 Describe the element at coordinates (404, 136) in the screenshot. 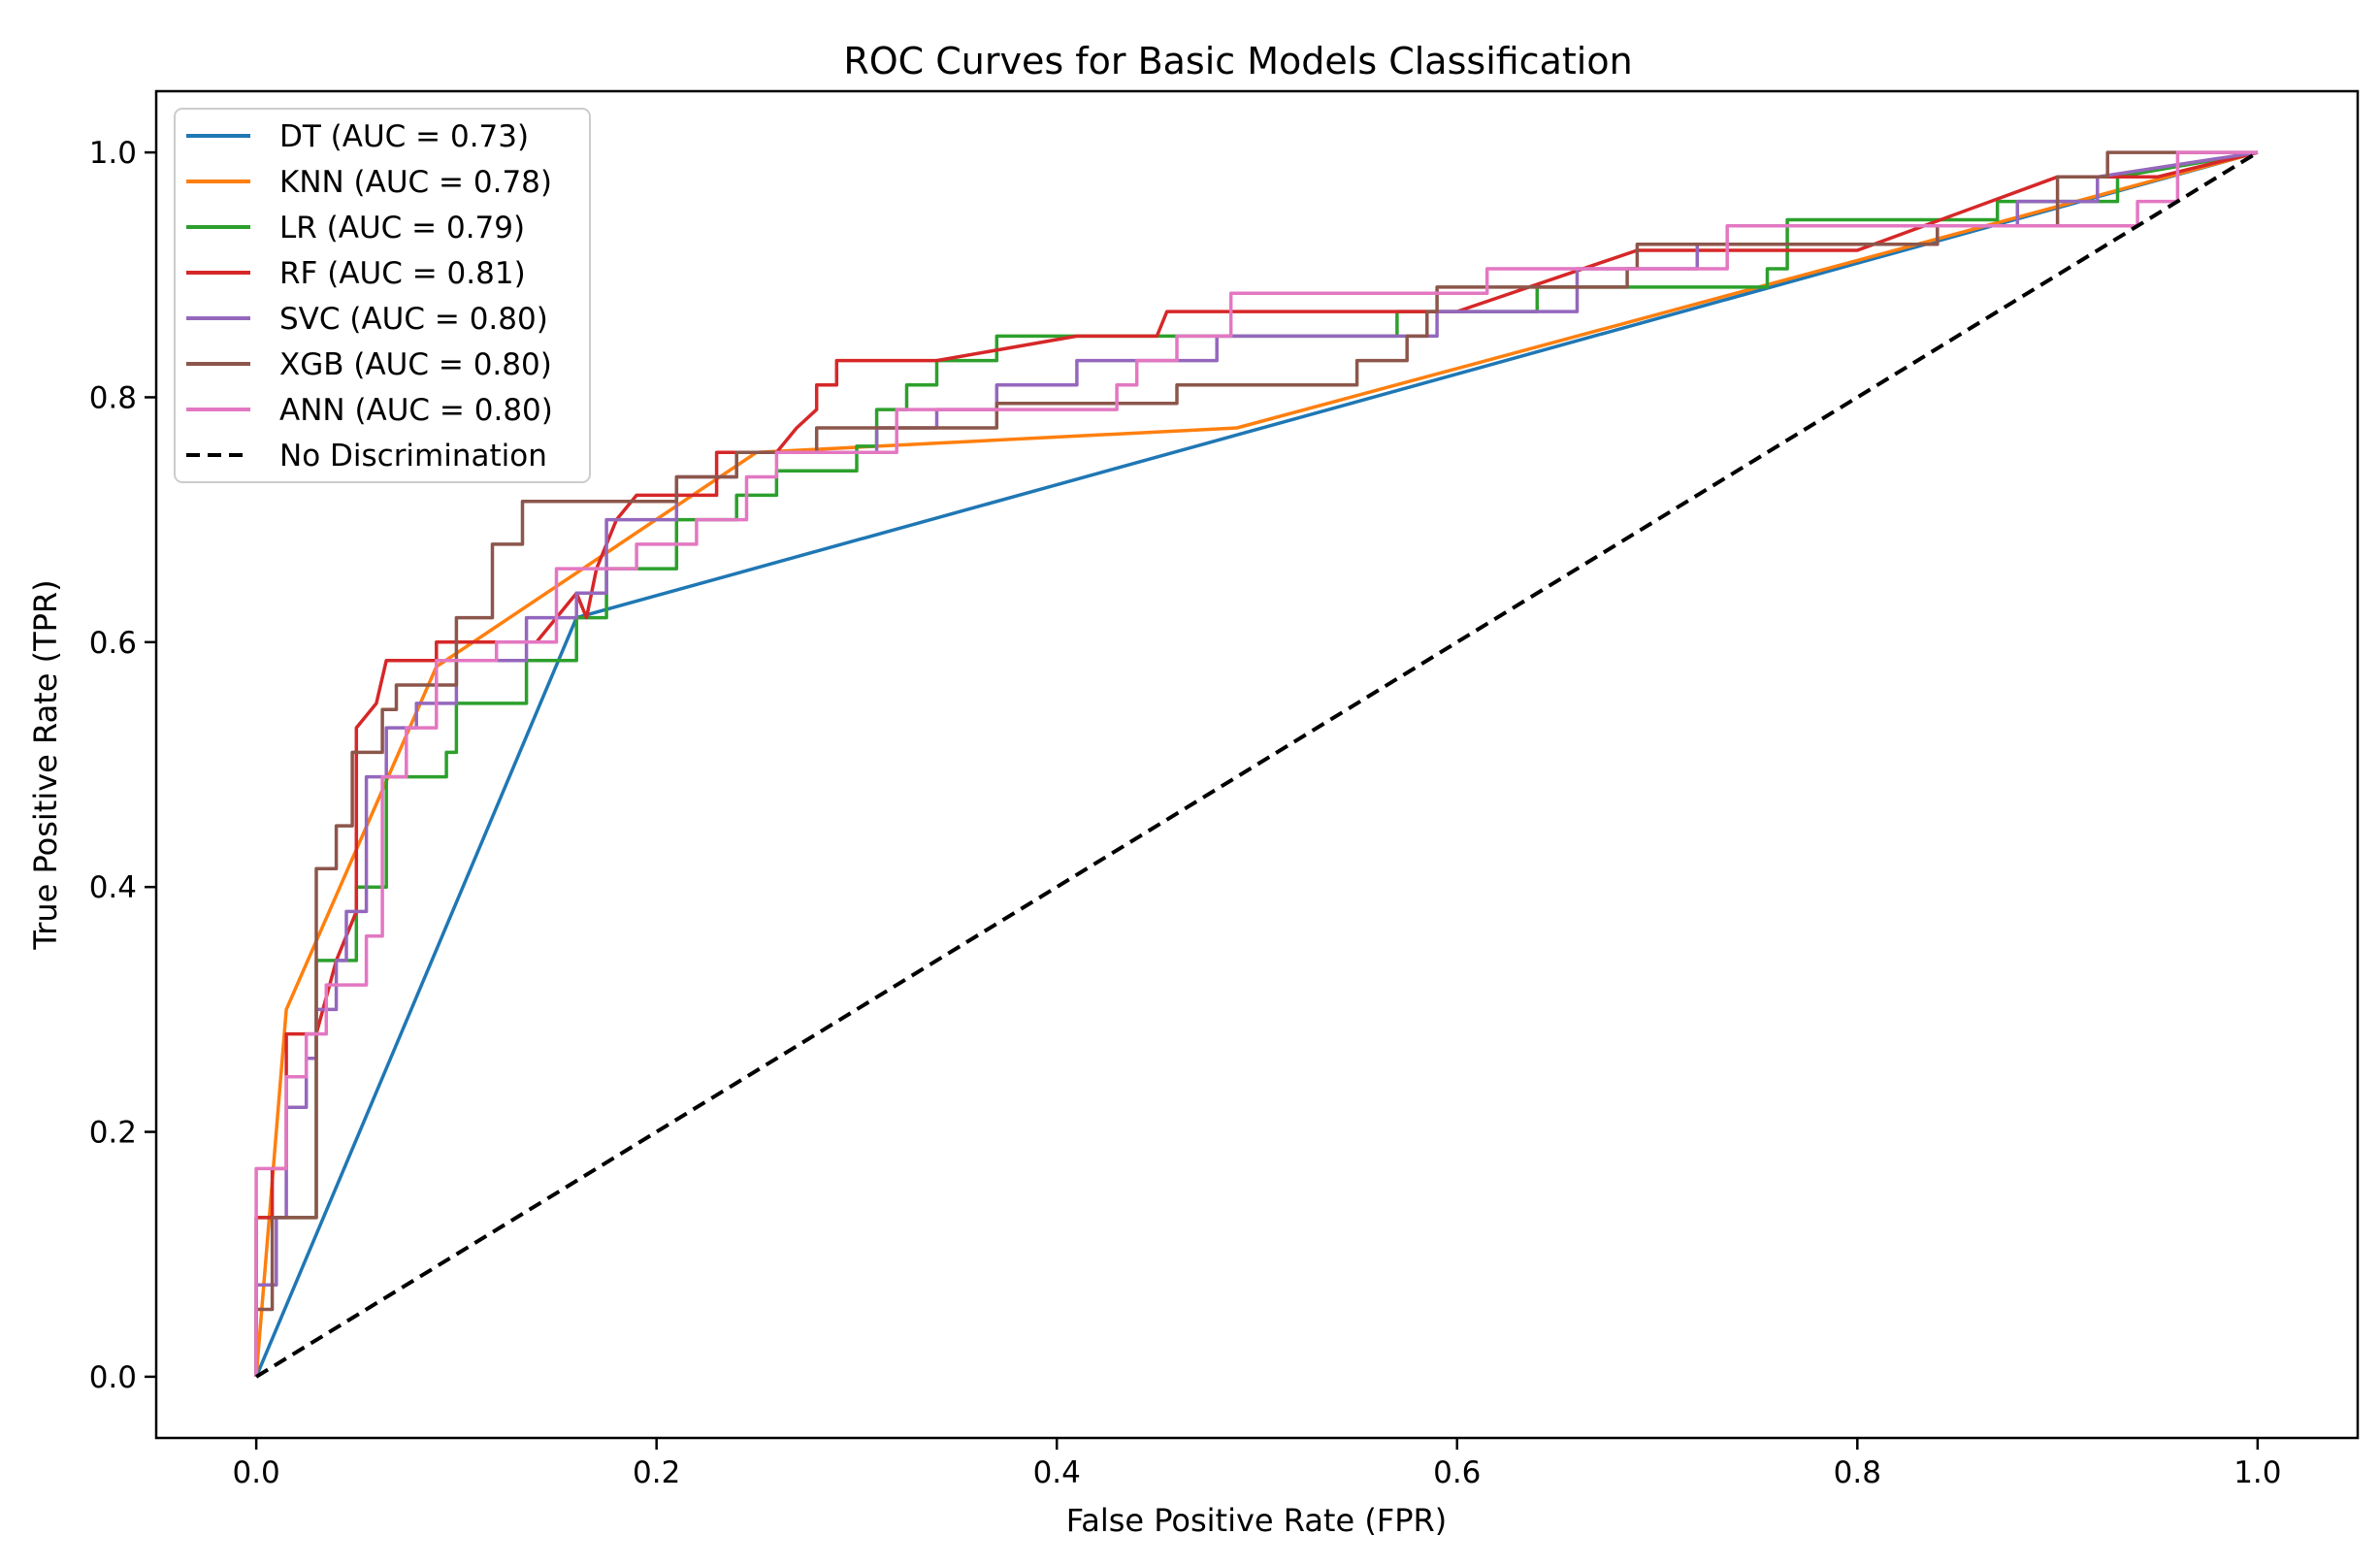

I see `legend-label-dt: DT (AUC = 0.73)` at that location.